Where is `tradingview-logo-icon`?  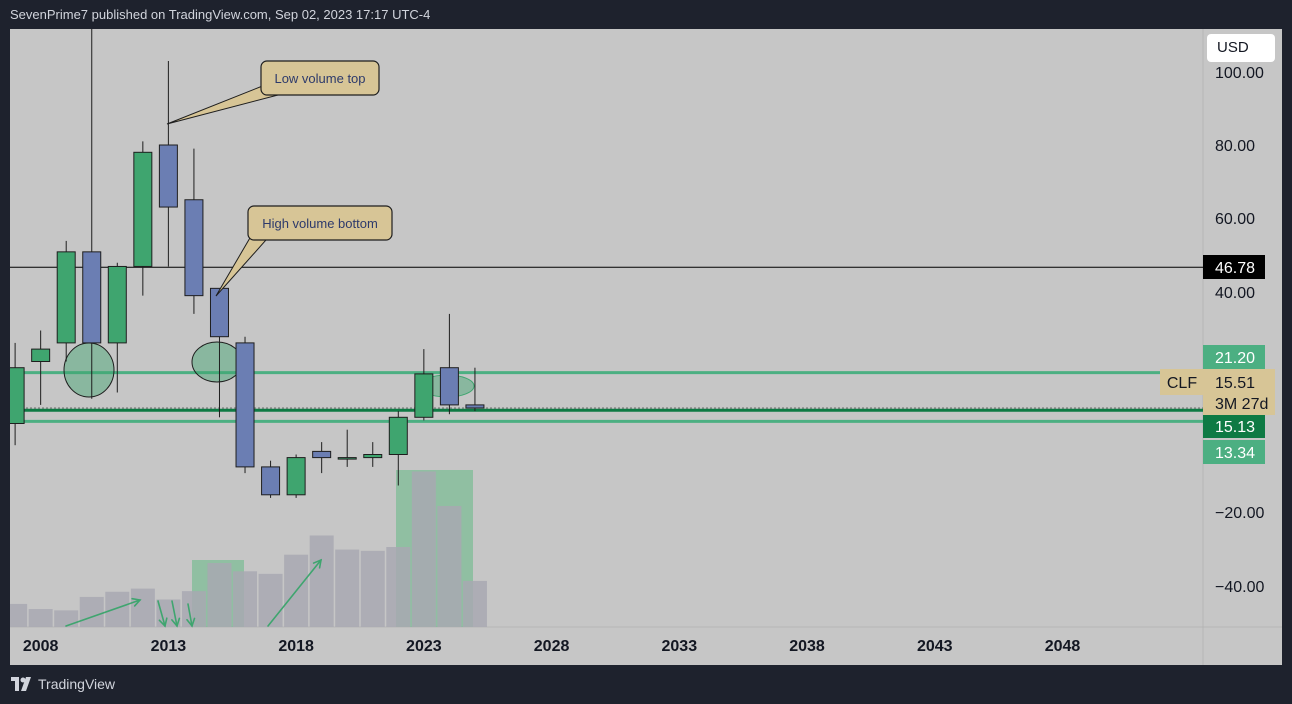 tradingview-logo-icon is located at coordinates (21, 684).